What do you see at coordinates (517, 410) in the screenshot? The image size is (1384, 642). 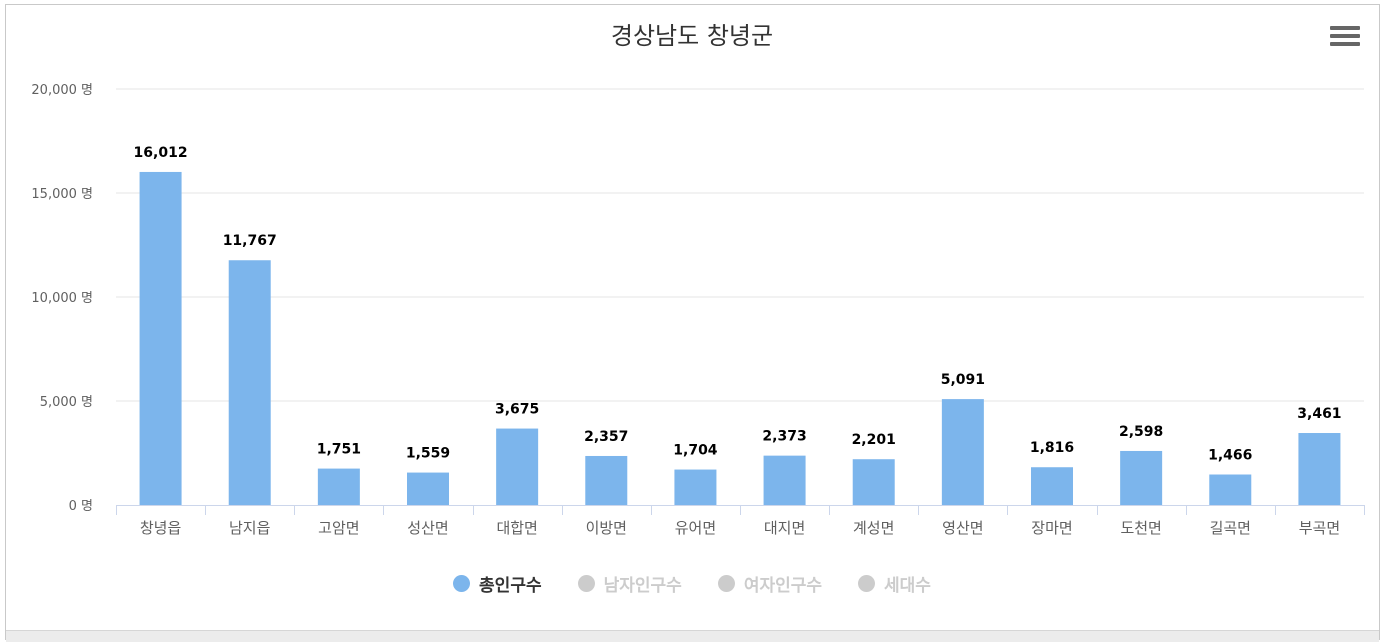 I see `data-label: 3,675` at bounding box center [517, 410].